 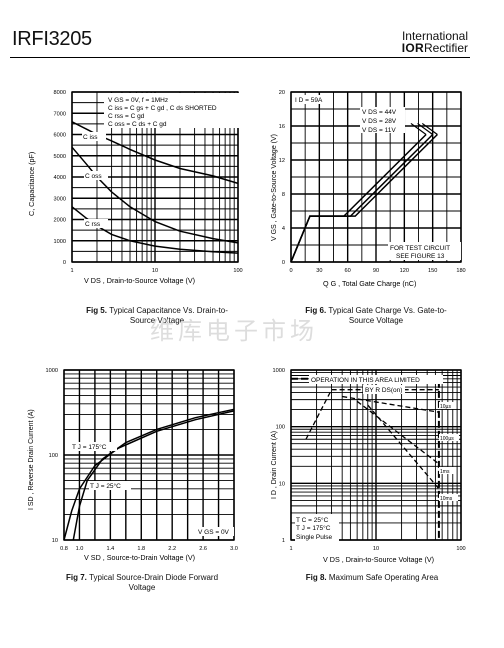 What do you see at coordinates (60, 221) in the screenshot?
I see `fig5-ytick-label: 2000` at bounding box center [60, 221].